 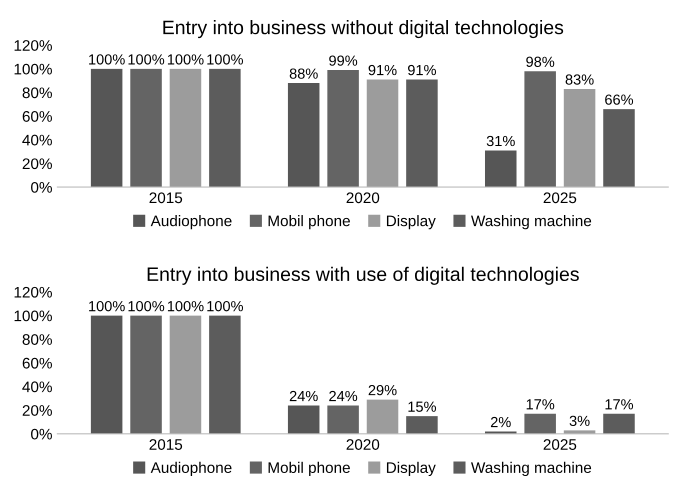 I want to click on data-label: 99%, so click(x=343, y=60).